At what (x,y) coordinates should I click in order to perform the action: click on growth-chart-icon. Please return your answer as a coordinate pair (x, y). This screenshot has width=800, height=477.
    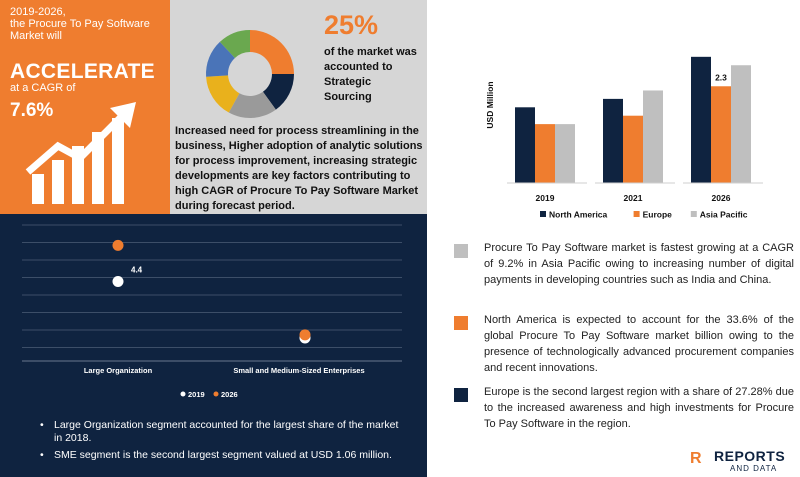
    Looking at the image, I should click on (80, 153).